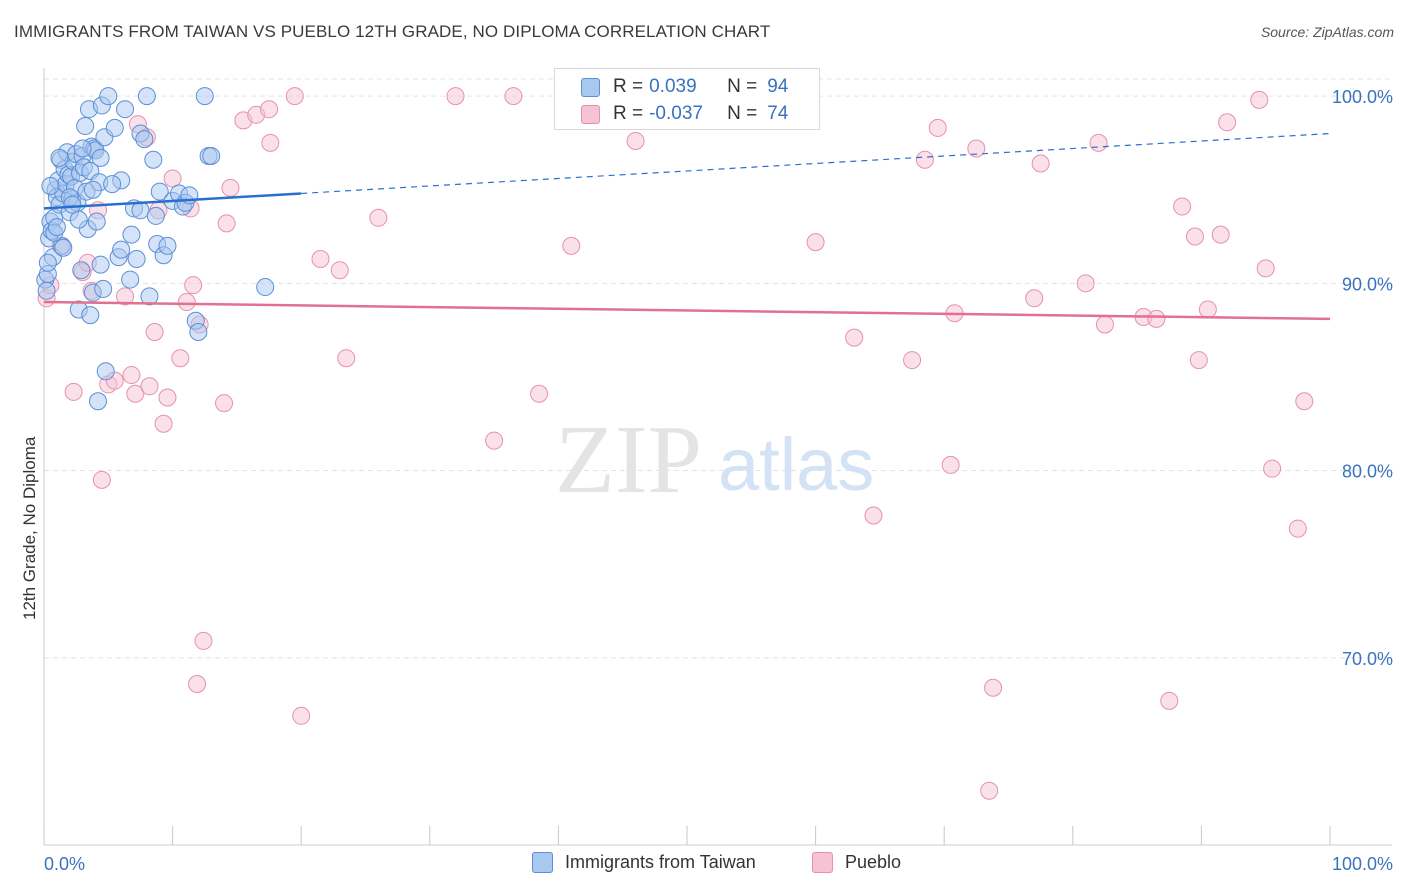 This screenshot has height=892, width=1406. Describe the element at coordinates (1367, 472) in the screenshot. I see `y-tick-label: 80.0%` at that location.